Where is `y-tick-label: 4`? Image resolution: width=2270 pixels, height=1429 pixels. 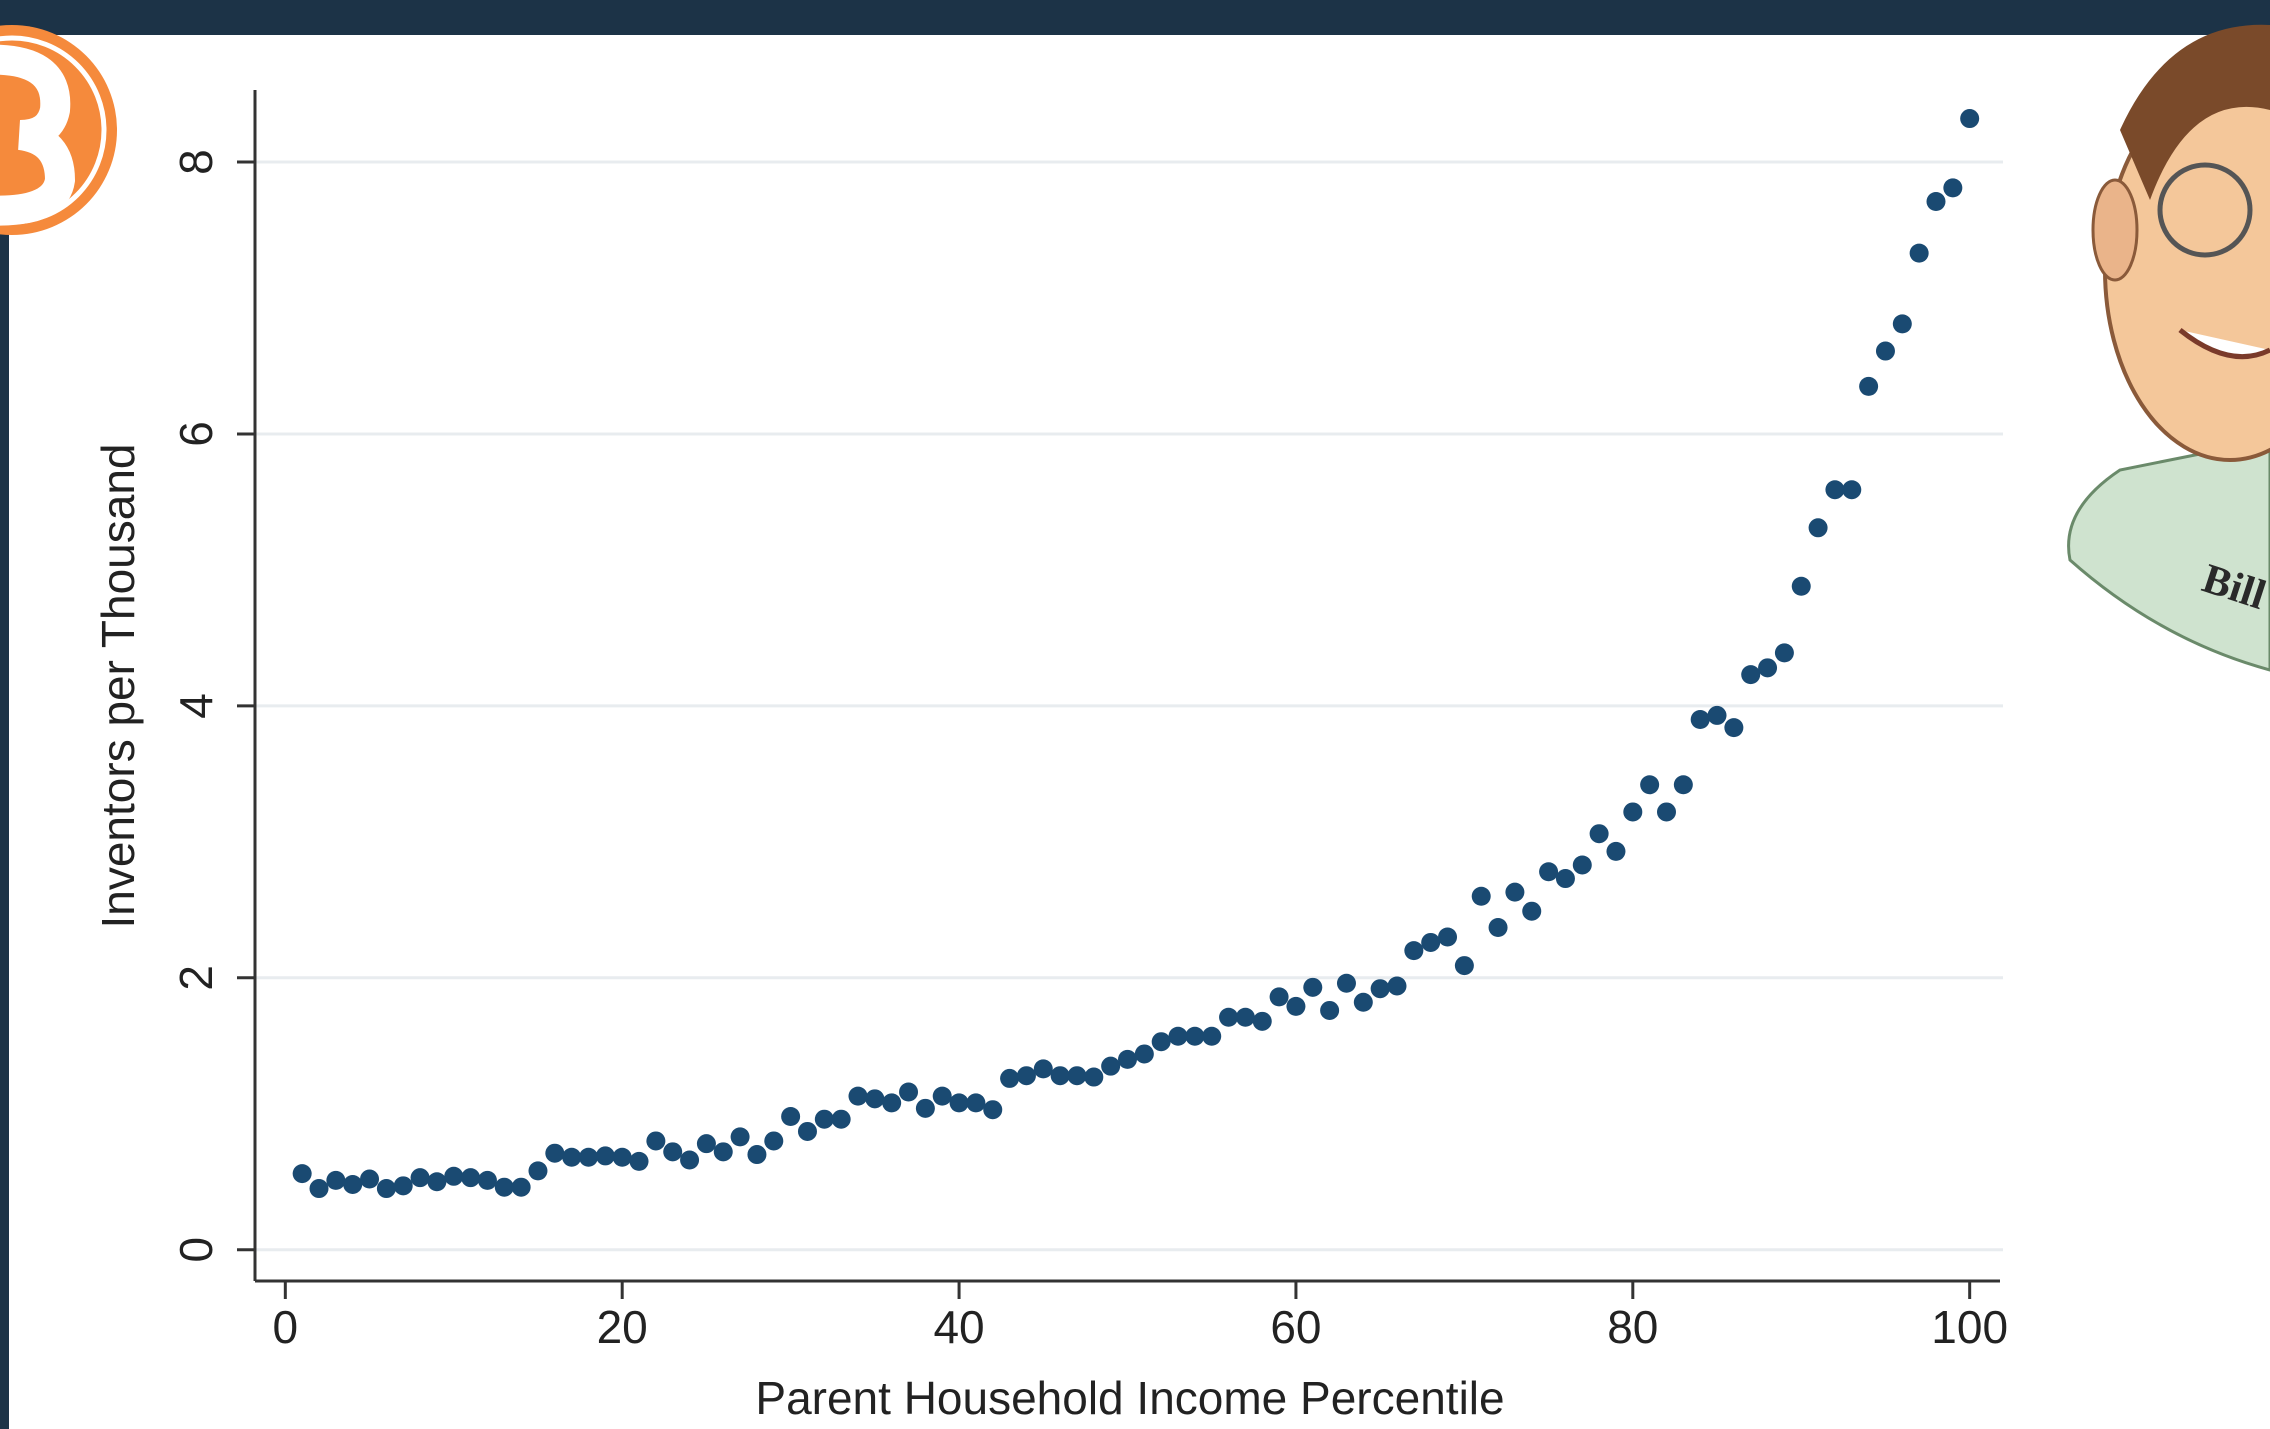
y-tick-label: 4 is located at coordinates (196, 706).